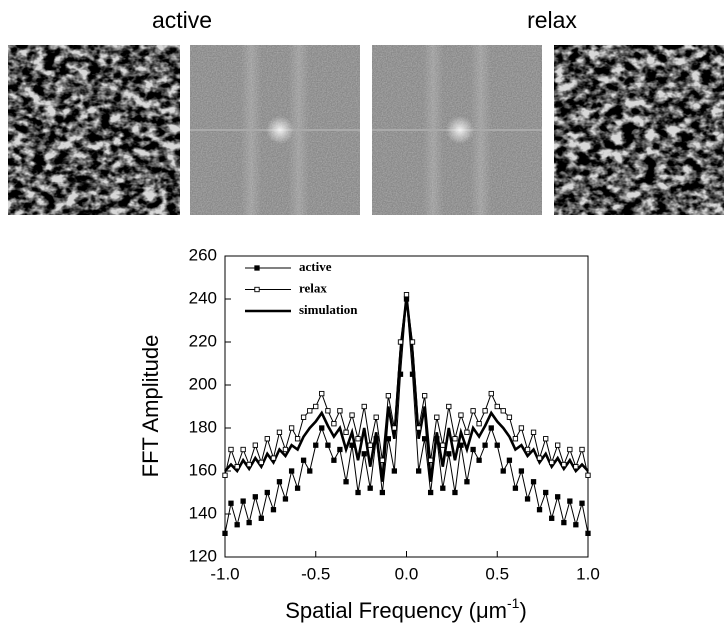 The width and height of the screenshot is (726, 634). What do you see at coordinates (203, 383) in the screenshot?
I see `y-tick-label: 200` at bounding box center [203, 383].